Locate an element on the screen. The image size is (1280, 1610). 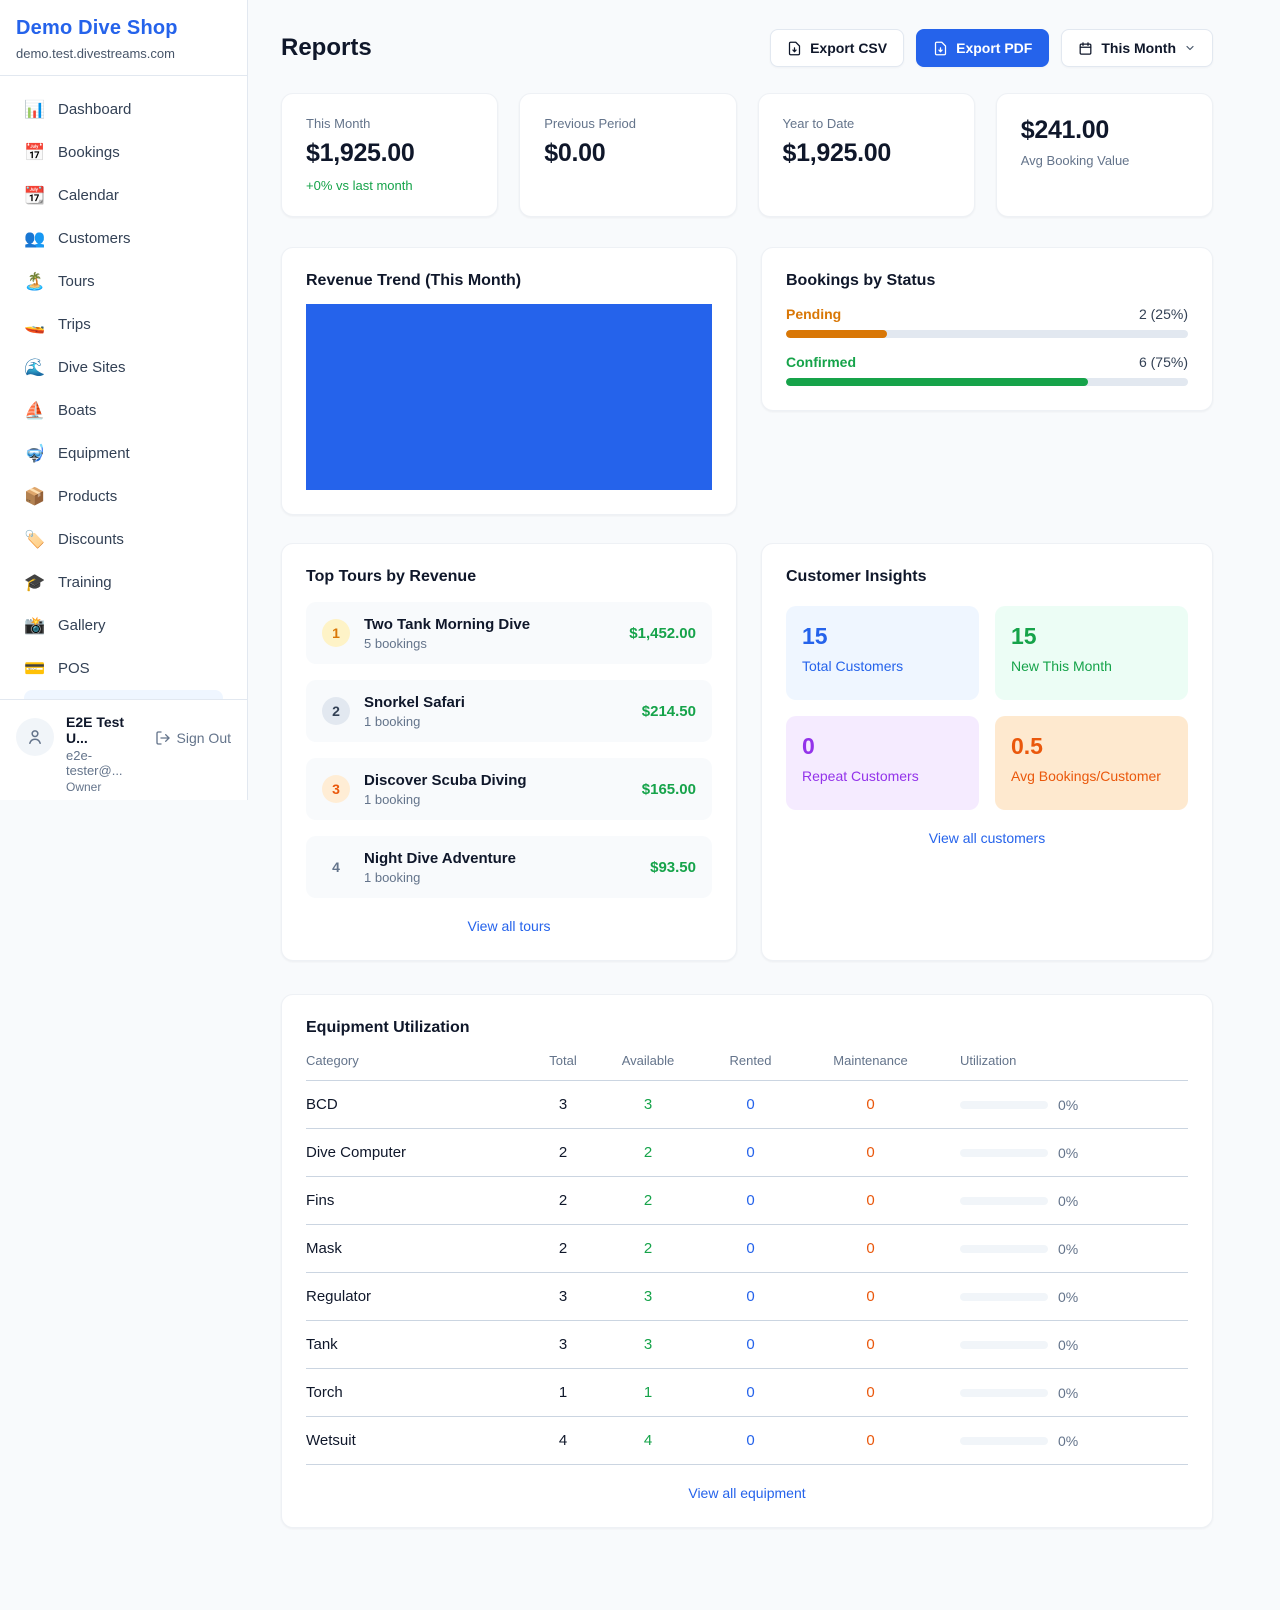
tour-revenue: $1,452.00 is located at coordinates (662, 633).